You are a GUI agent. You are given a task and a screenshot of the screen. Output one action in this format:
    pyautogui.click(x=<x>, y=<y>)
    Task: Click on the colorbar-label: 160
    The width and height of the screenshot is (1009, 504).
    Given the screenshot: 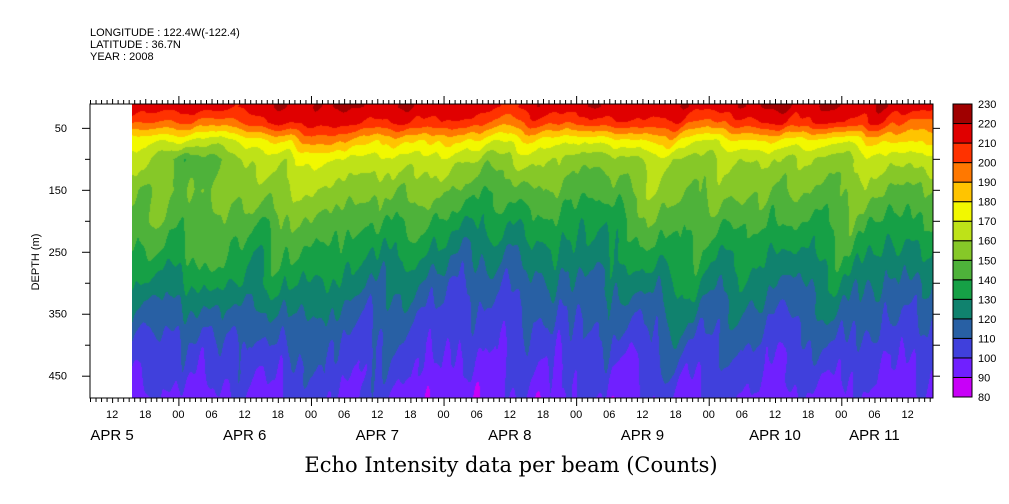 What is the action you would take?
    pyautogui.click(x=987, y=242)
    